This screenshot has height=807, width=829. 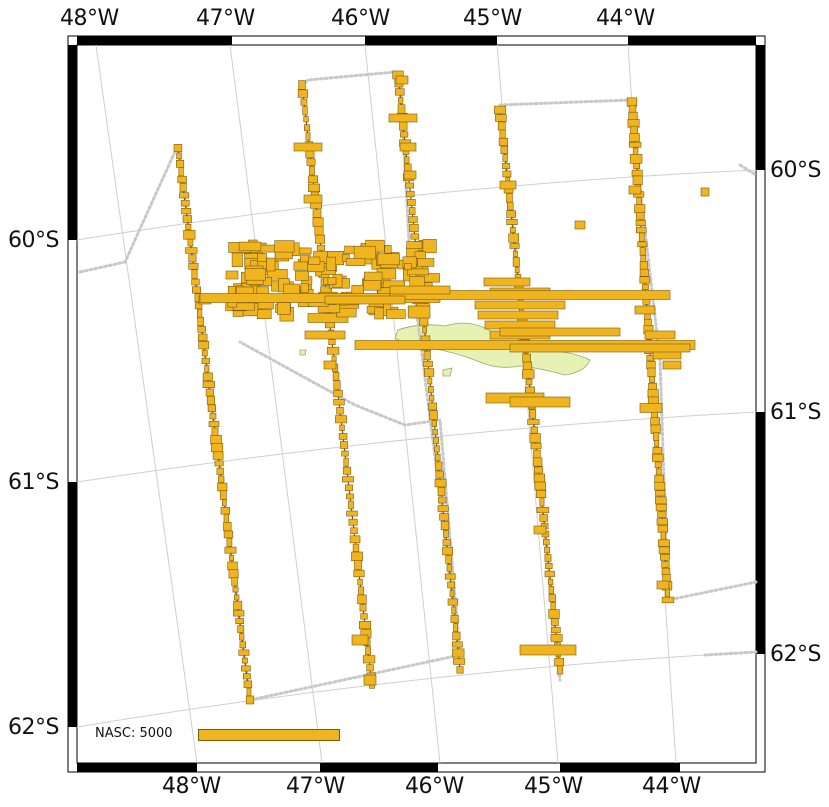 I want to click on lon-label-bottom-46w: 46°W, so click(x=434, y=786).